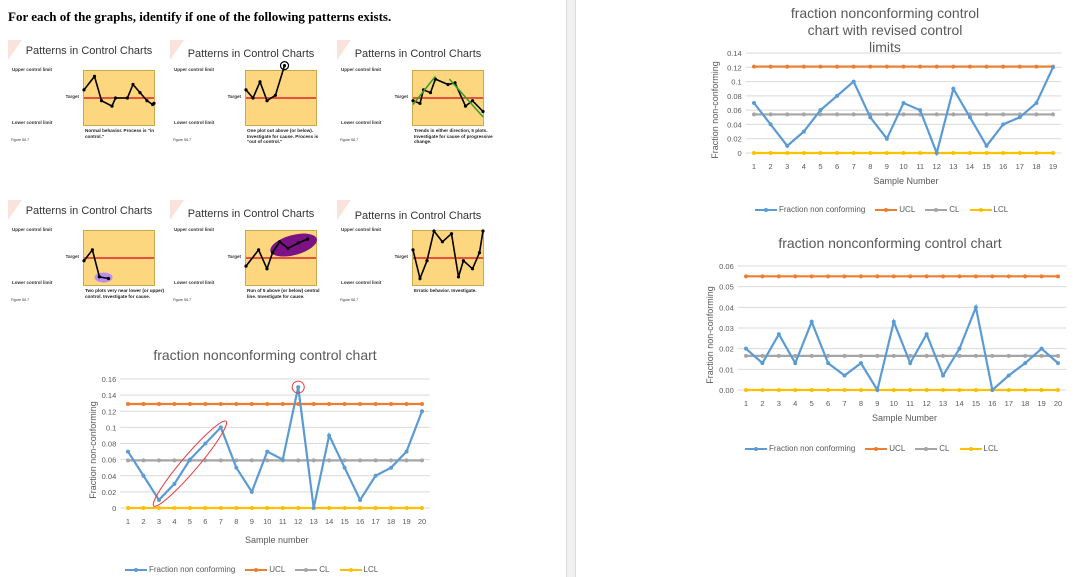  I want to click on slide-title: Patterns in Control Charts, so click(251, 54).